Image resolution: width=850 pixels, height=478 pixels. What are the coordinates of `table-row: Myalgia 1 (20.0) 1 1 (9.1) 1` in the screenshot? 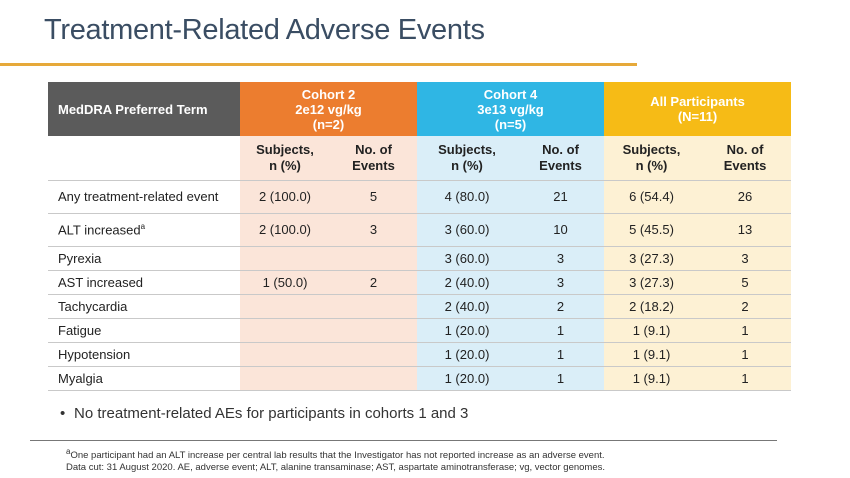 It's located at (420, 378).